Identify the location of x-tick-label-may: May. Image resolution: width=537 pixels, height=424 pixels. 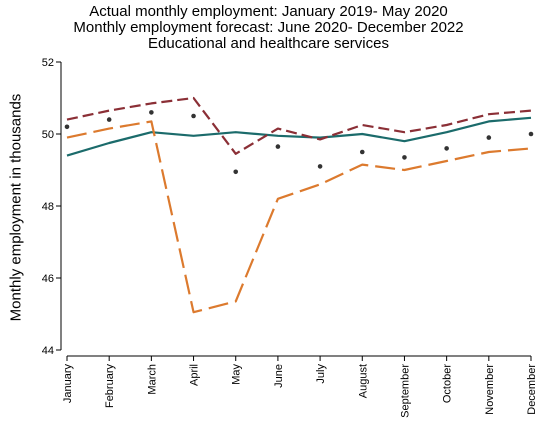
(237, 374).